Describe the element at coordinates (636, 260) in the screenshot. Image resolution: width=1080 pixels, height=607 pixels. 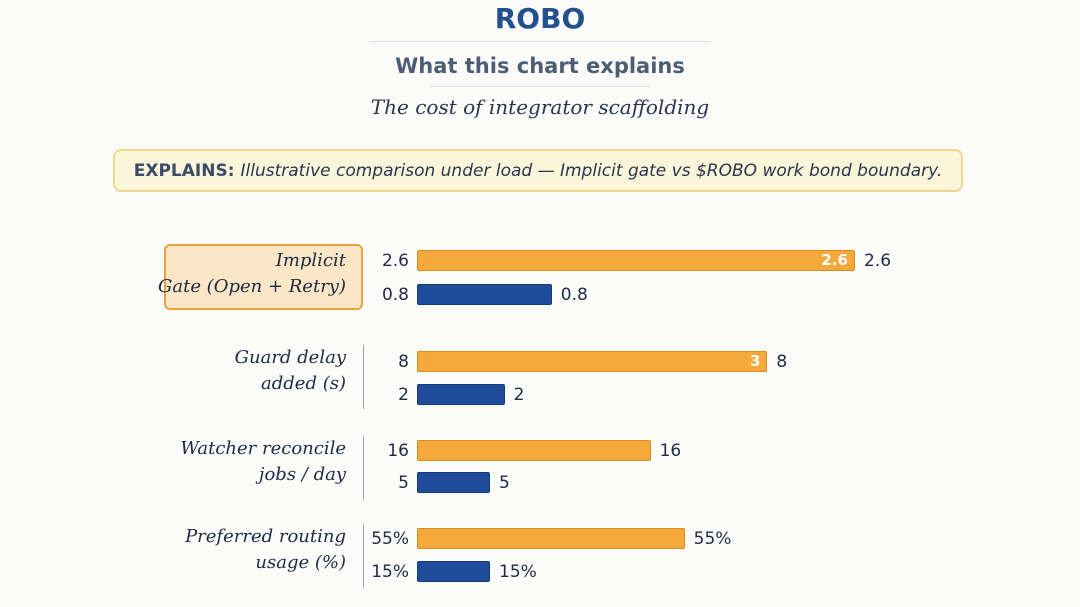
I see `bar-series-a: 2.6` at that location.